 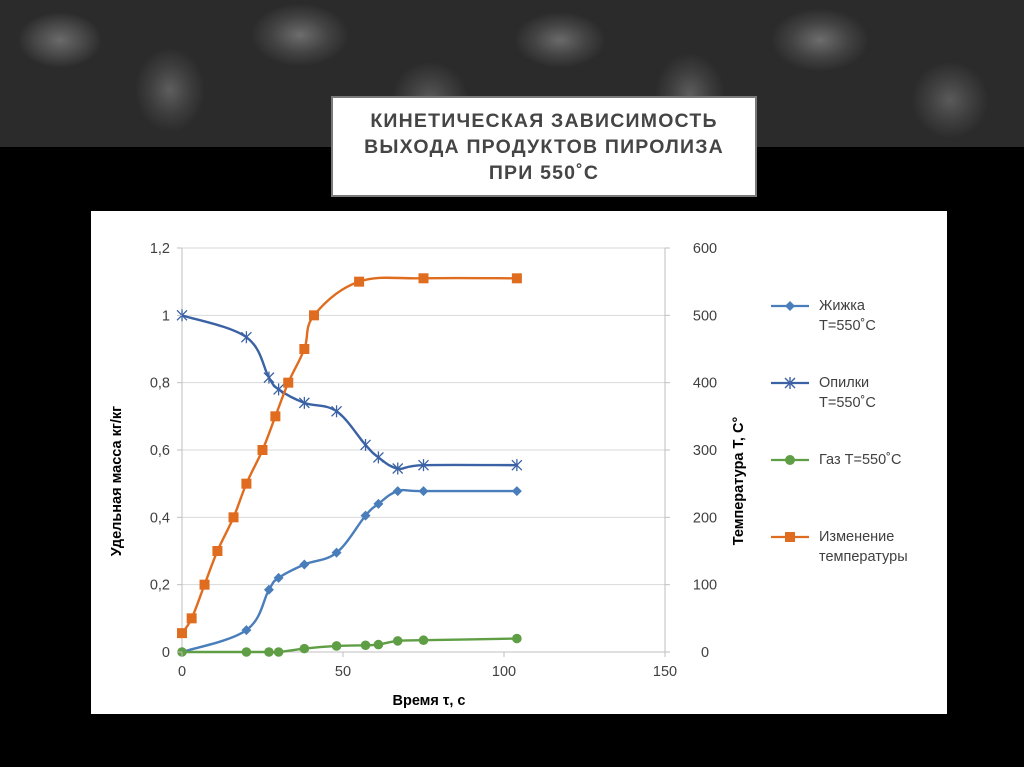 I want to click on legend-item-gaz: Газ Т=550˚С, so click(x=859, y=460).